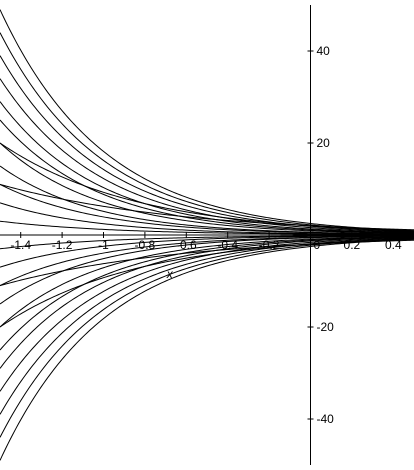 This screenshot has width=414, height=470. I want to click on x-tick-label: -0.6, so click(186, 245).